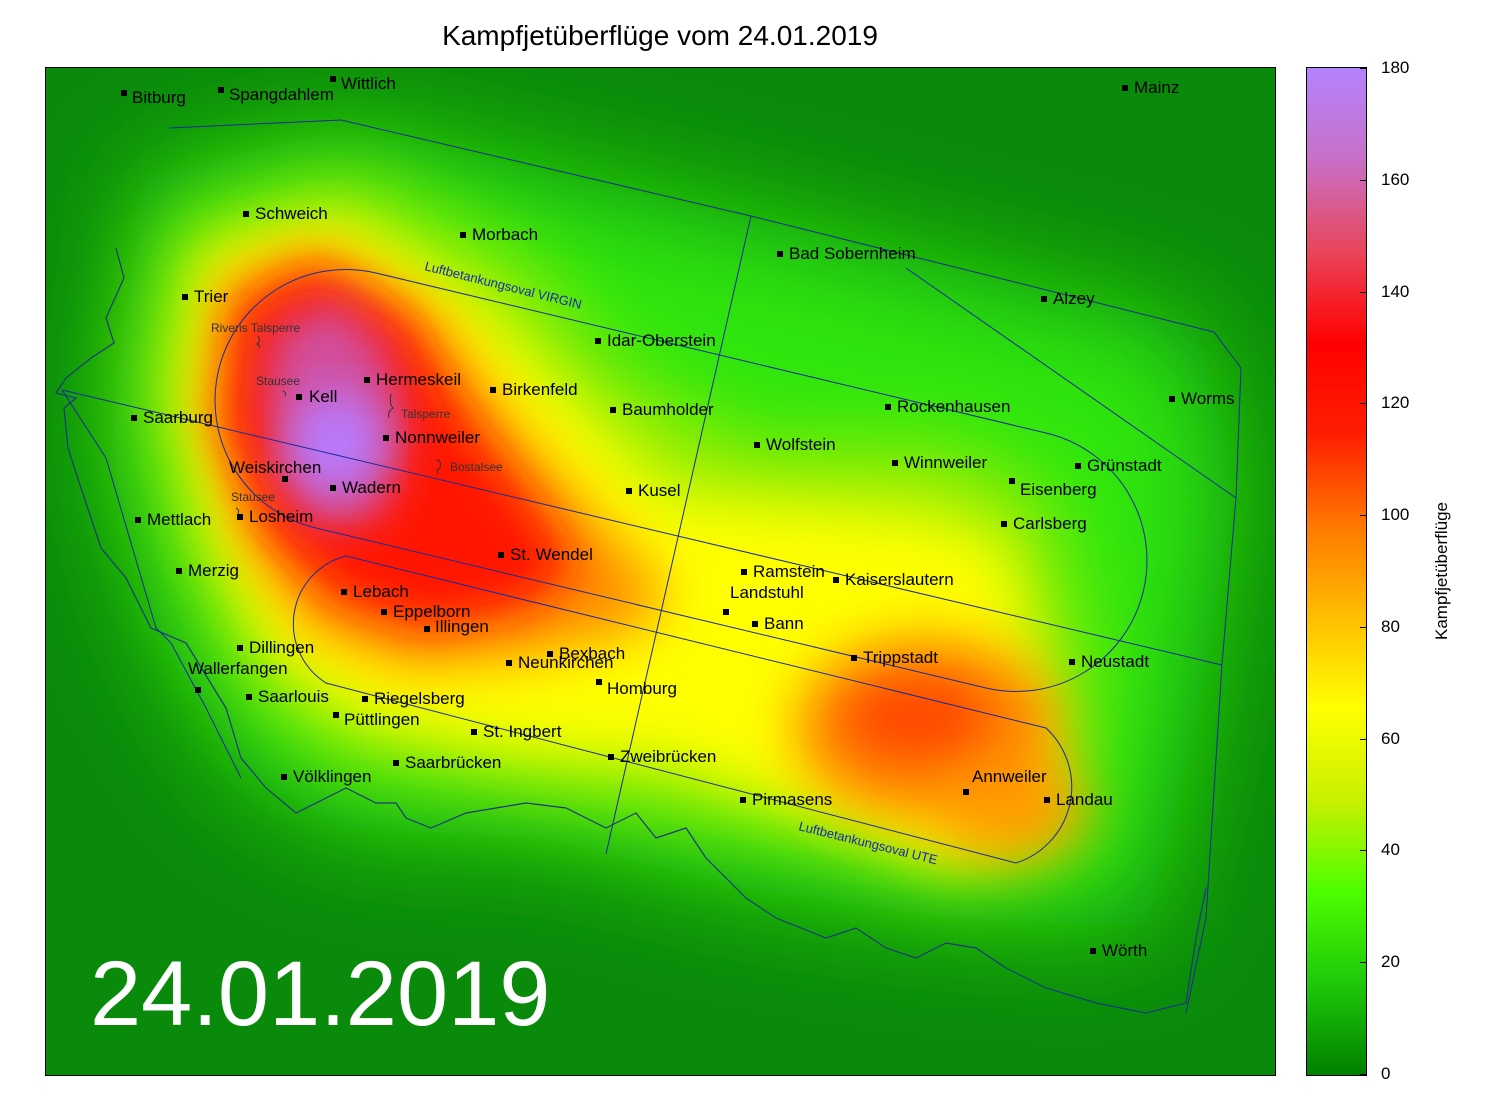  Describe the element at coordinates (275, 647) in the screenshot. I see `city-marker: Dillingen` at that location.